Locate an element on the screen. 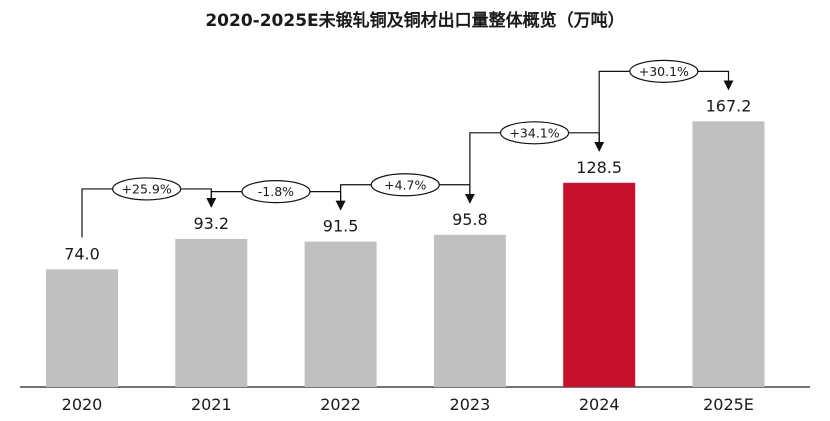  value-label-2023: 95.8 is located at coordinates (470, 219).